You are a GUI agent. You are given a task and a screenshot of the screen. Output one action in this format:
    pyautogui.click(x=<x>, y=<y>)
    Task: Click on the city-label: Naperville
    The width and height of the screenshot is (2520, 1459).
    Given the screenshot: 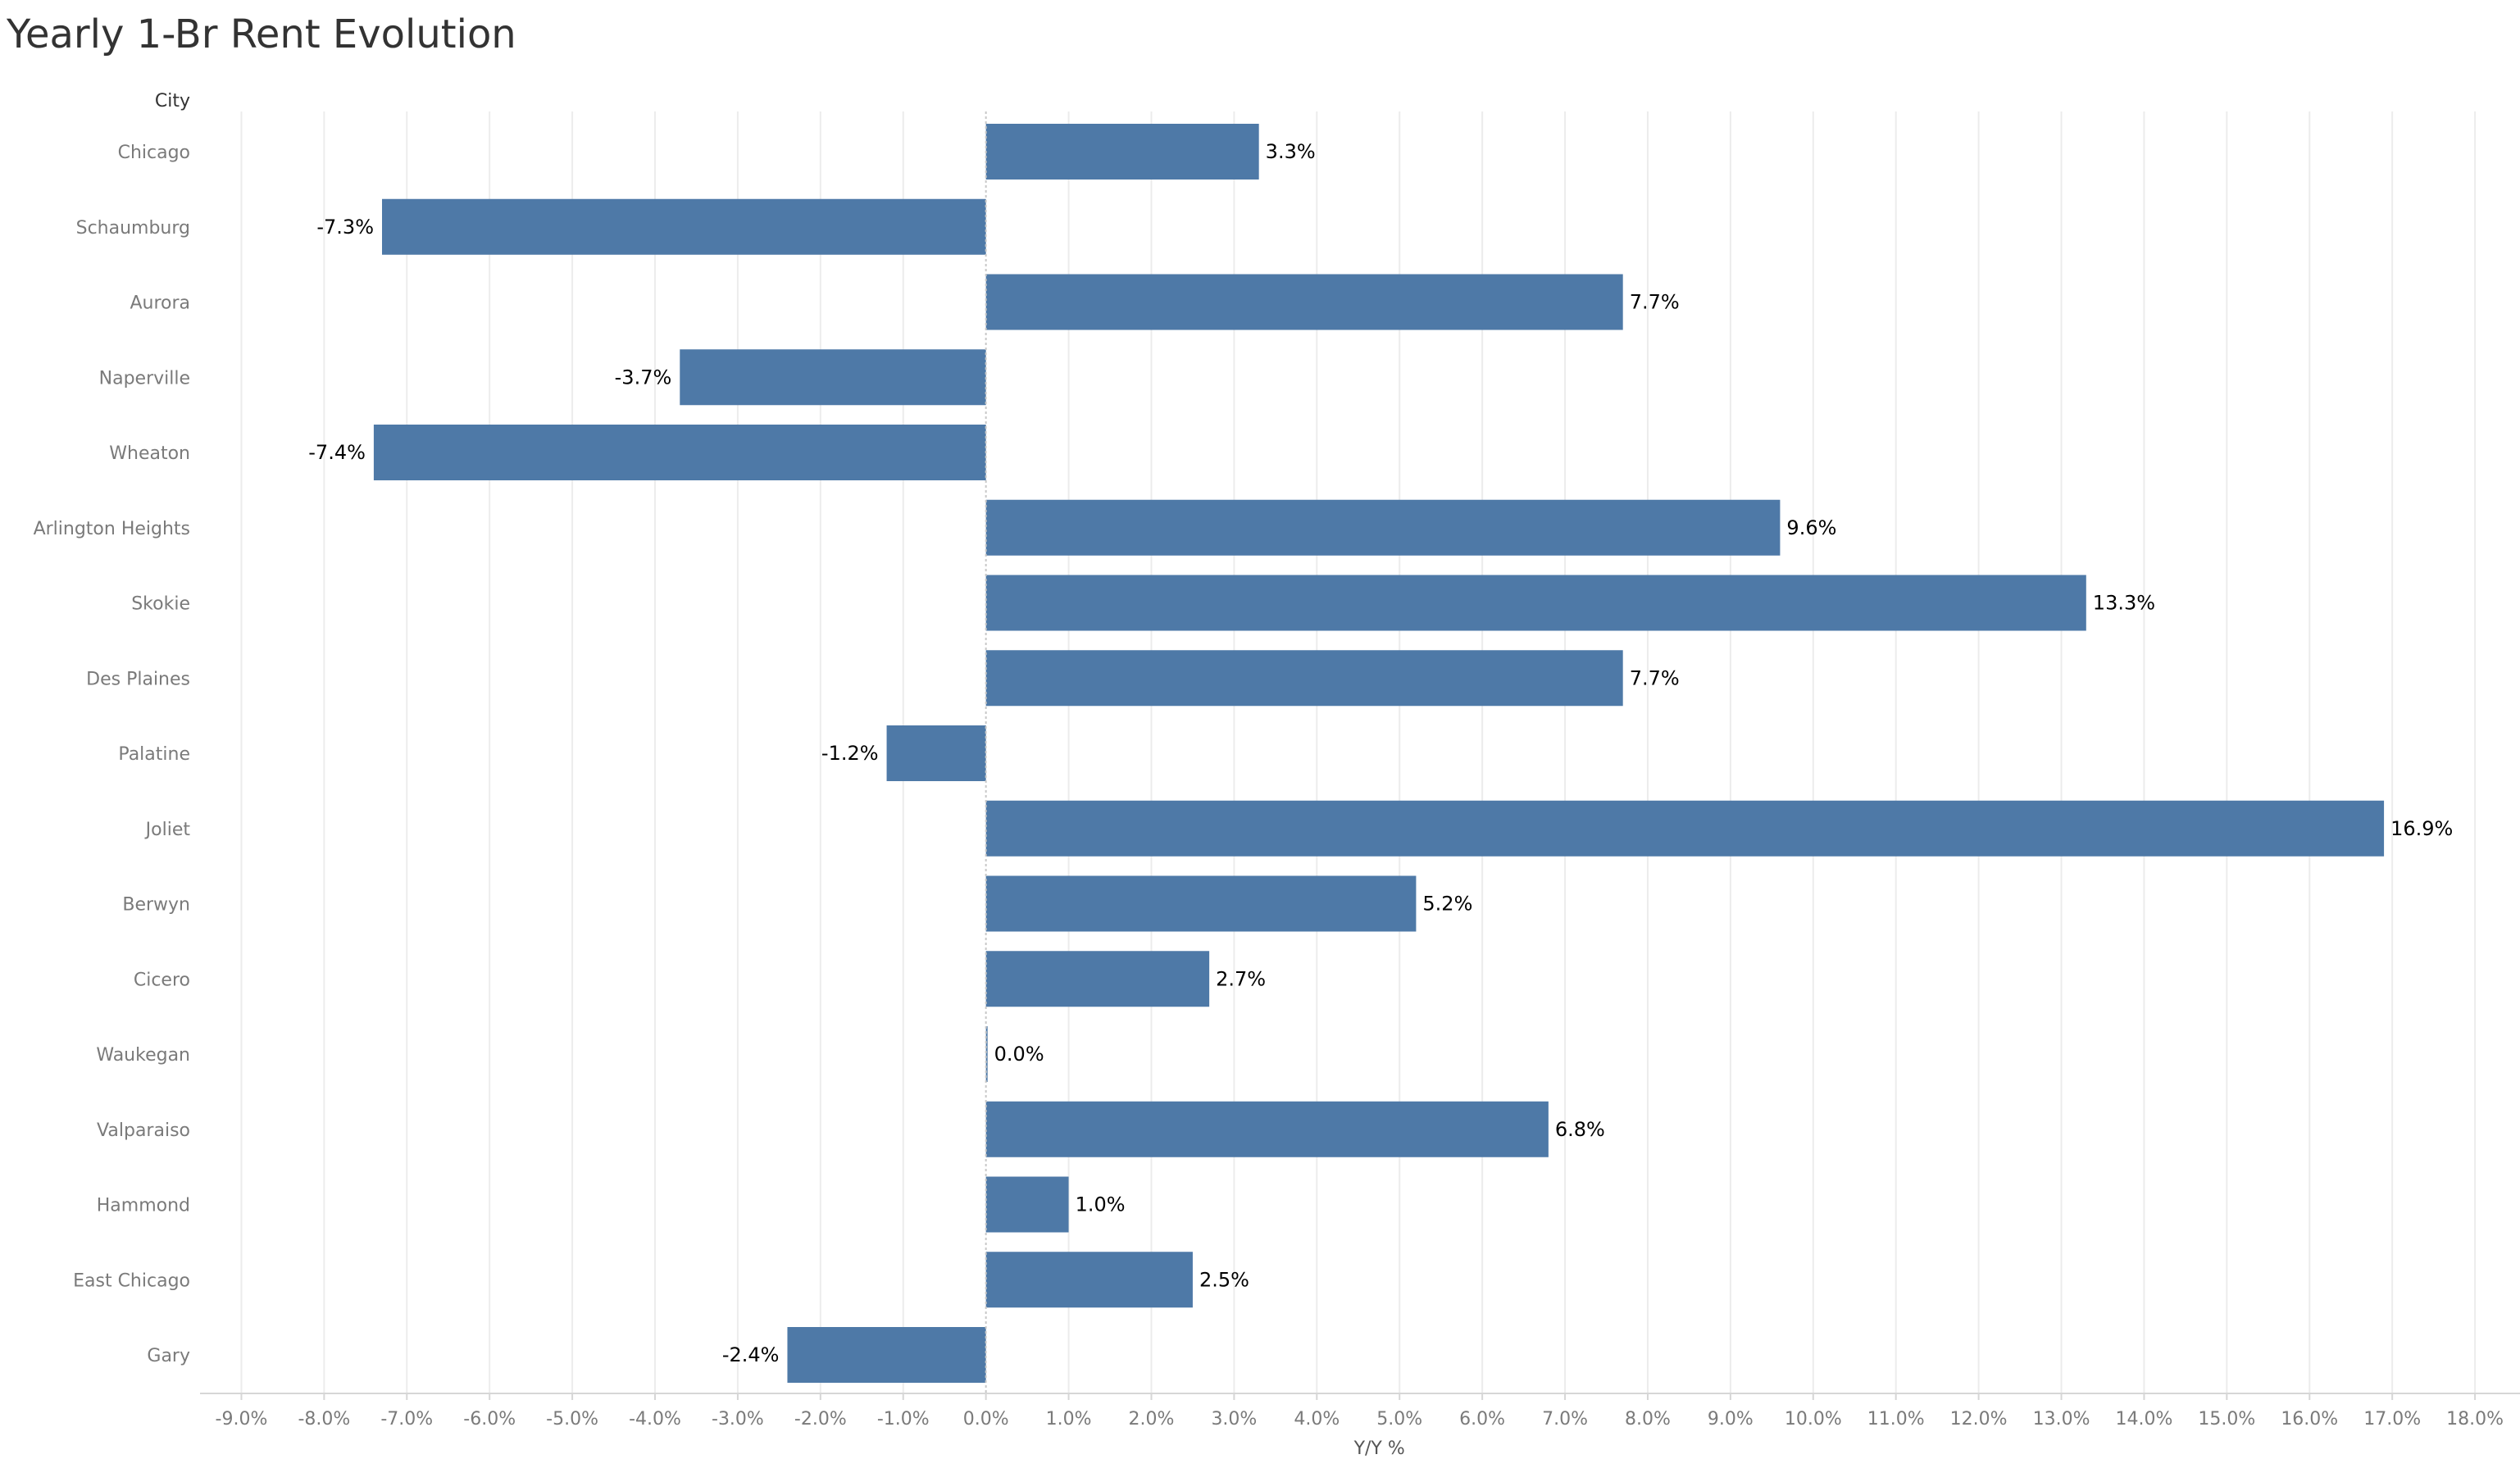 What is the action you would take?
    pyautogui.click(x=144, y=379)
    